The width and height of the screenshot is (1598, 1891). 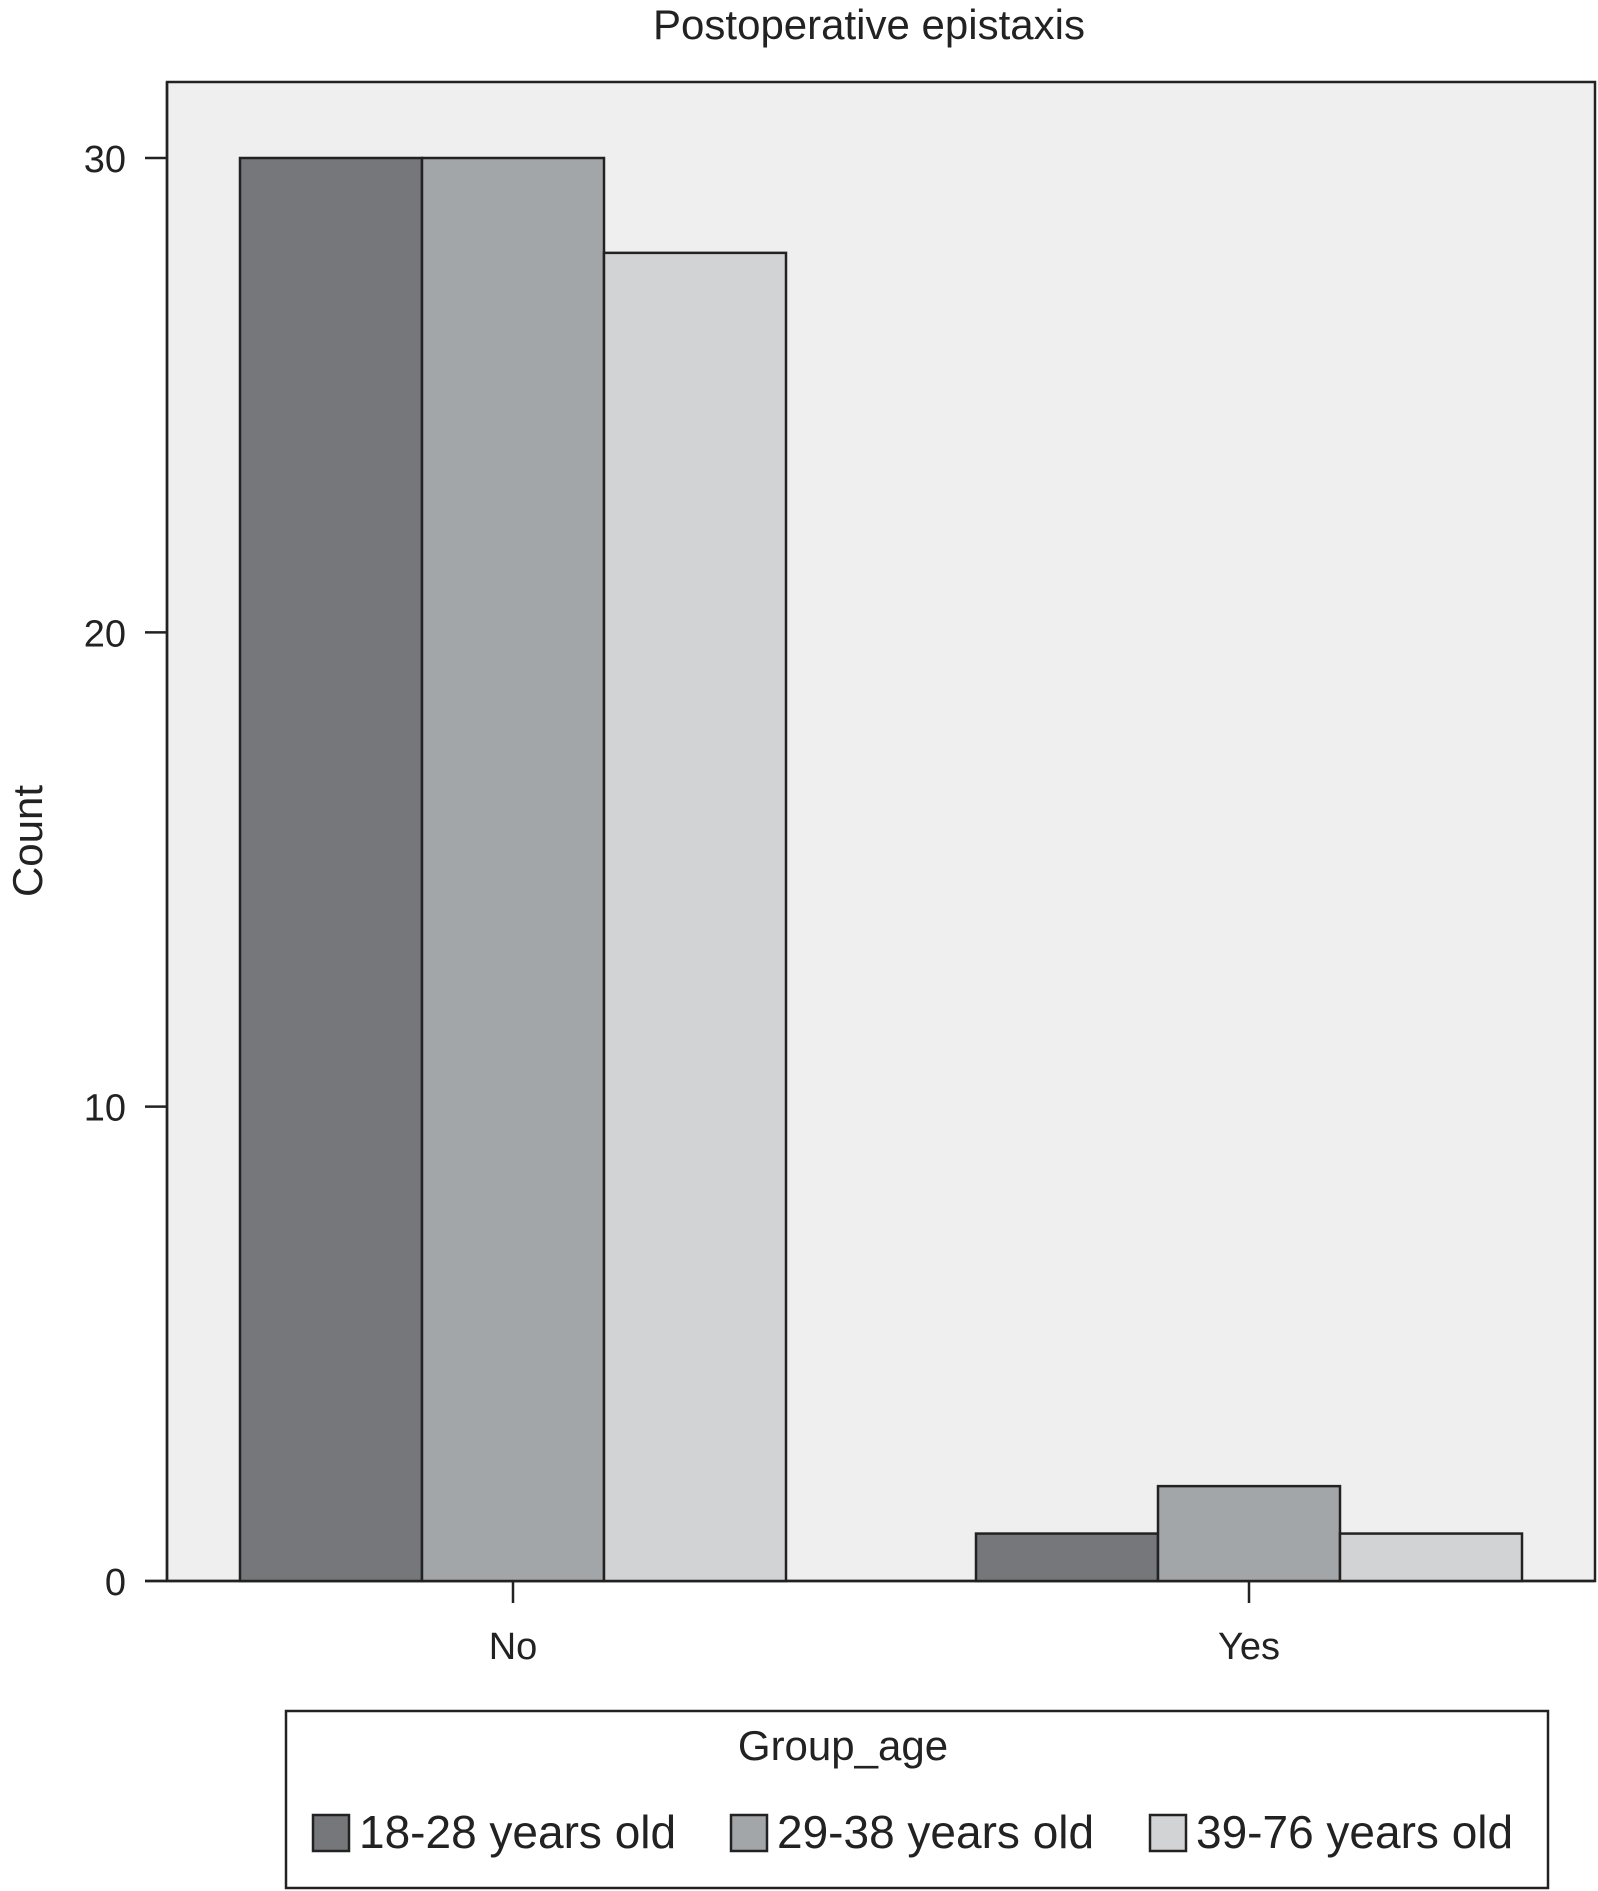 What do you see at coordinates (105, 634) in the screenshot?
I see `y-tick-label: 20` at bounding box center [105, 634].